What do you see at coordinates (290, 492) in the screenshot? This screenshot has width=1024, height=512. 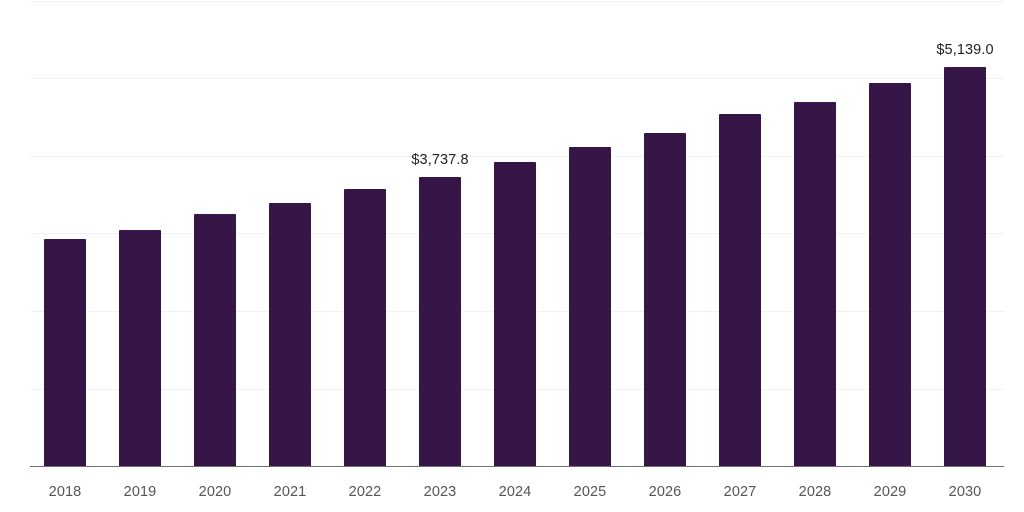 I see `x-label-2021: 2021` at bounding box center [290, 492].